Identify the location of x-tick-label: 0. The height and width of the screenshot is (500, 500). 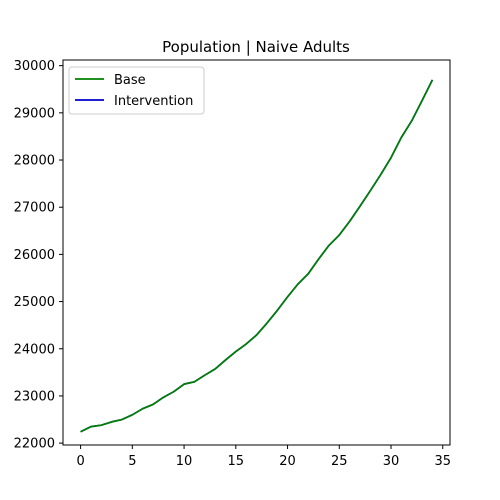
(80, 461).